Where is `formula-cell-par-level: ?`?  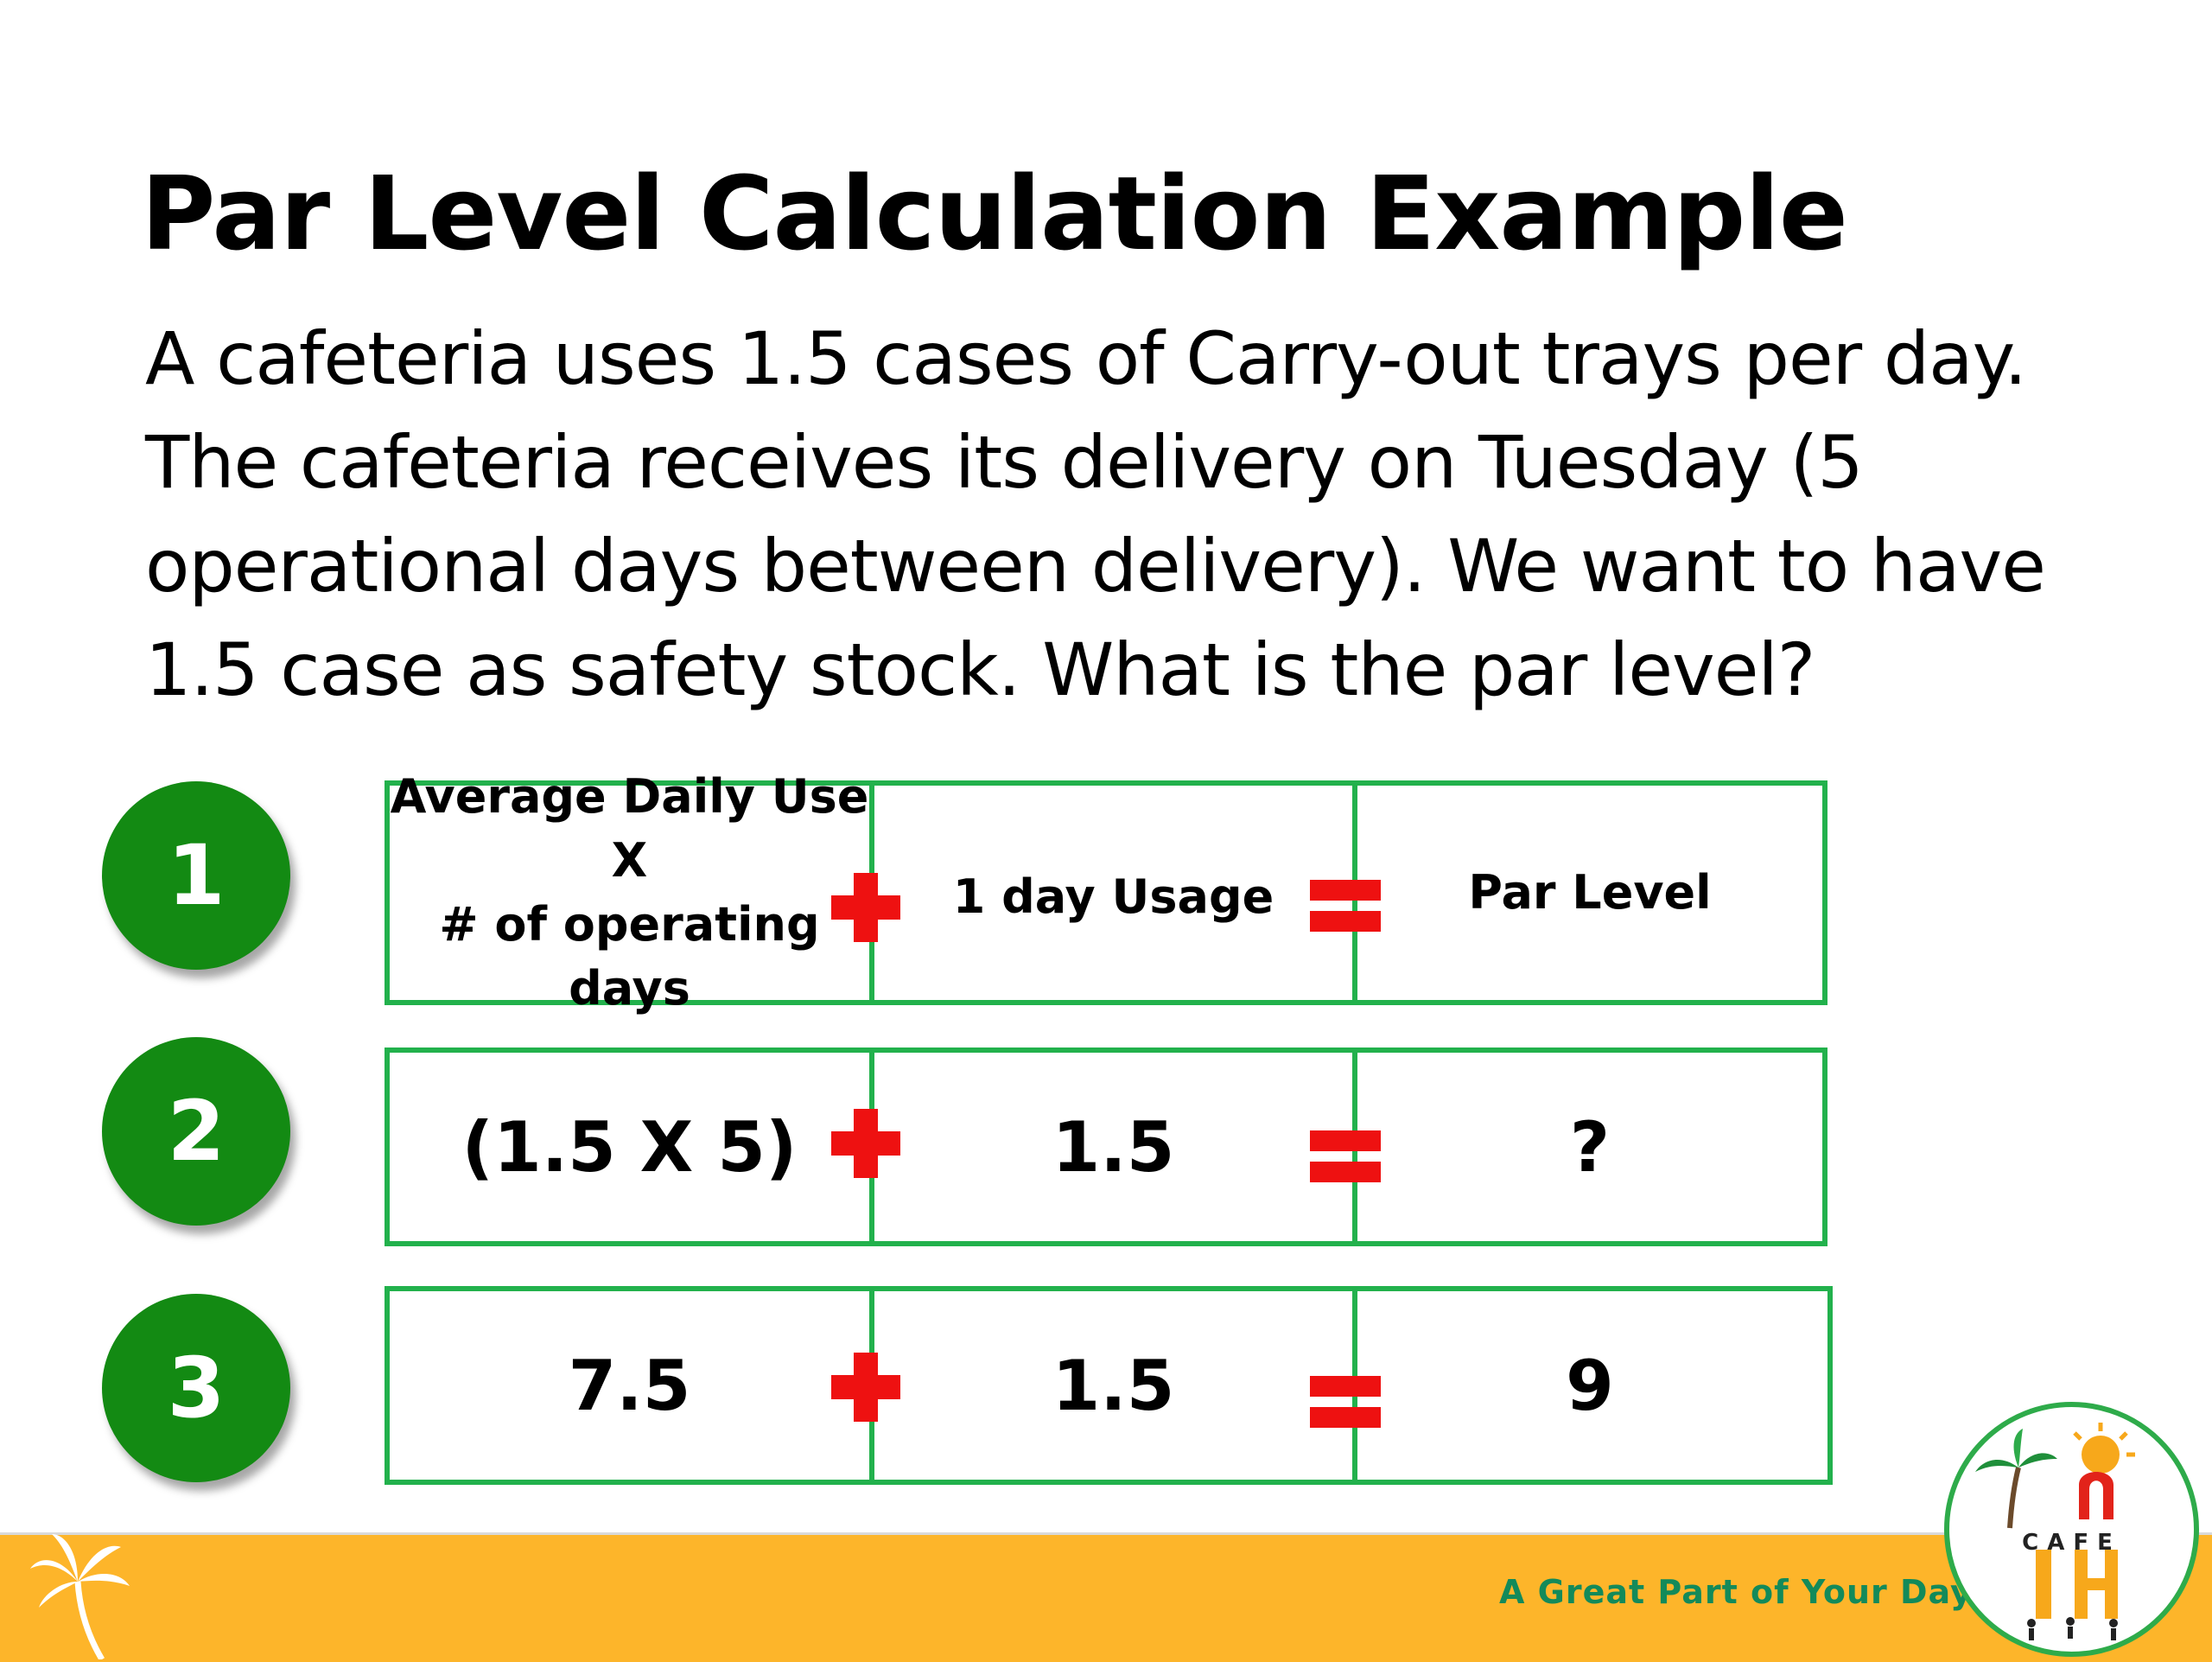 formula-cell-par-level: ? is located at coordinates (1590, 1147).